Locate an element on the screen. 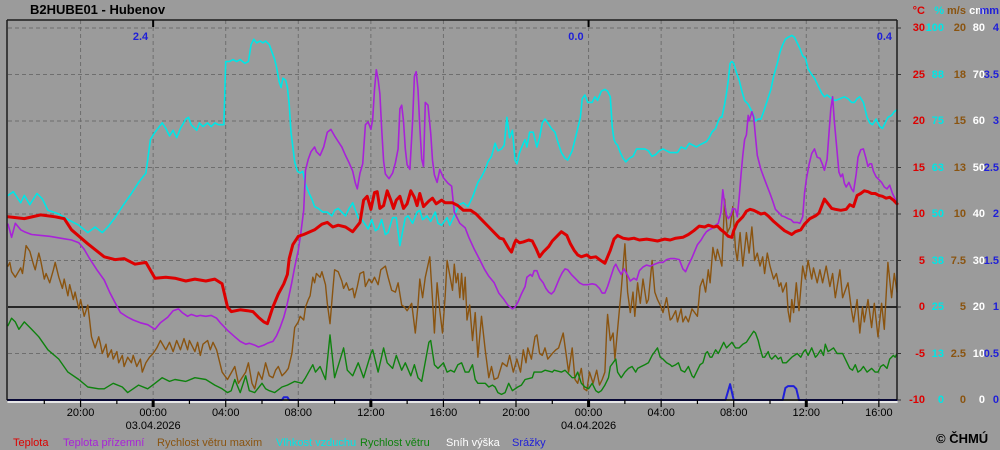 The height and width of the screenshot is (450, 1000). y-axis-value: 100 is located at coordinates (934, 28).